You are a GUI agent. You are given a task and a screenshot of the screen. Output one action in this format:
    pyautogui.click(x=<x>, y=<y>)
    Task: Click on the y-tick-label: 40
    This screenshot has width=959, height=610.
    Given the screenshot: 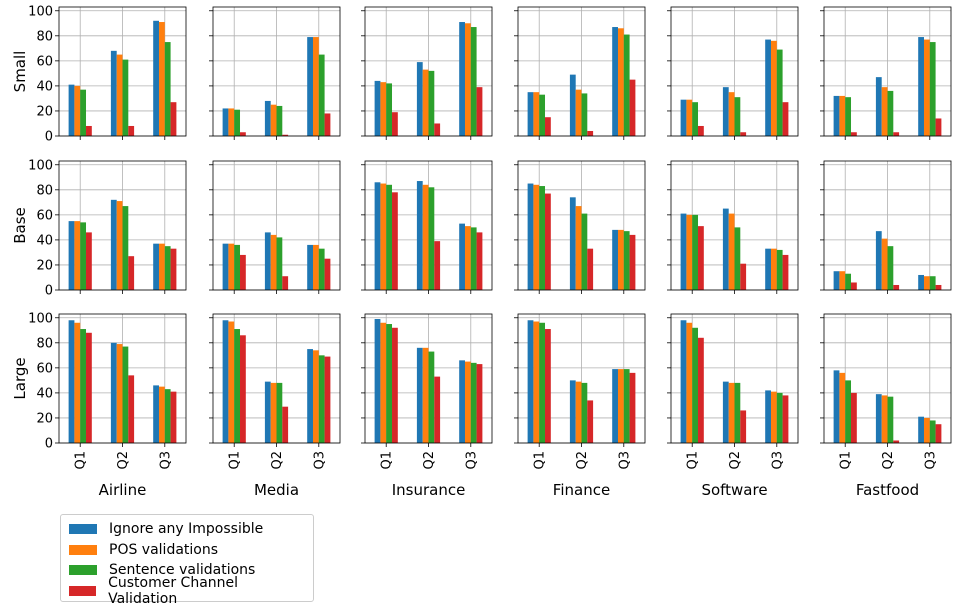 What is the action you would take?
    pyautogui.click(x=44, y=86)
    